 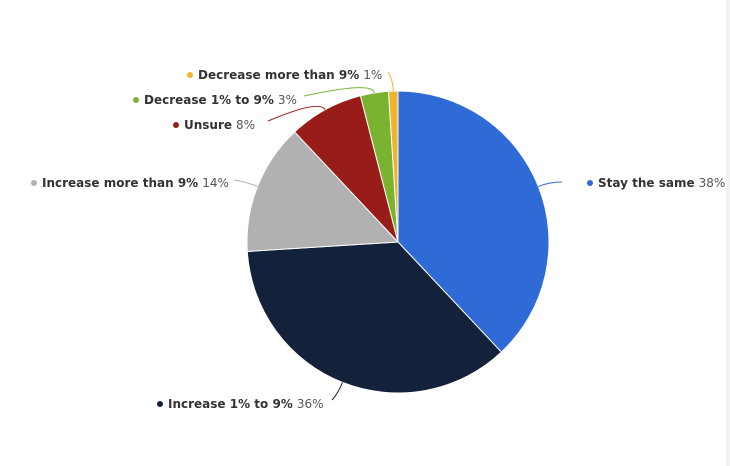 What do you see at coordinates (245, 125) in the screenshot?
I see `value-label: 8%` at bounding box center [245, 125].